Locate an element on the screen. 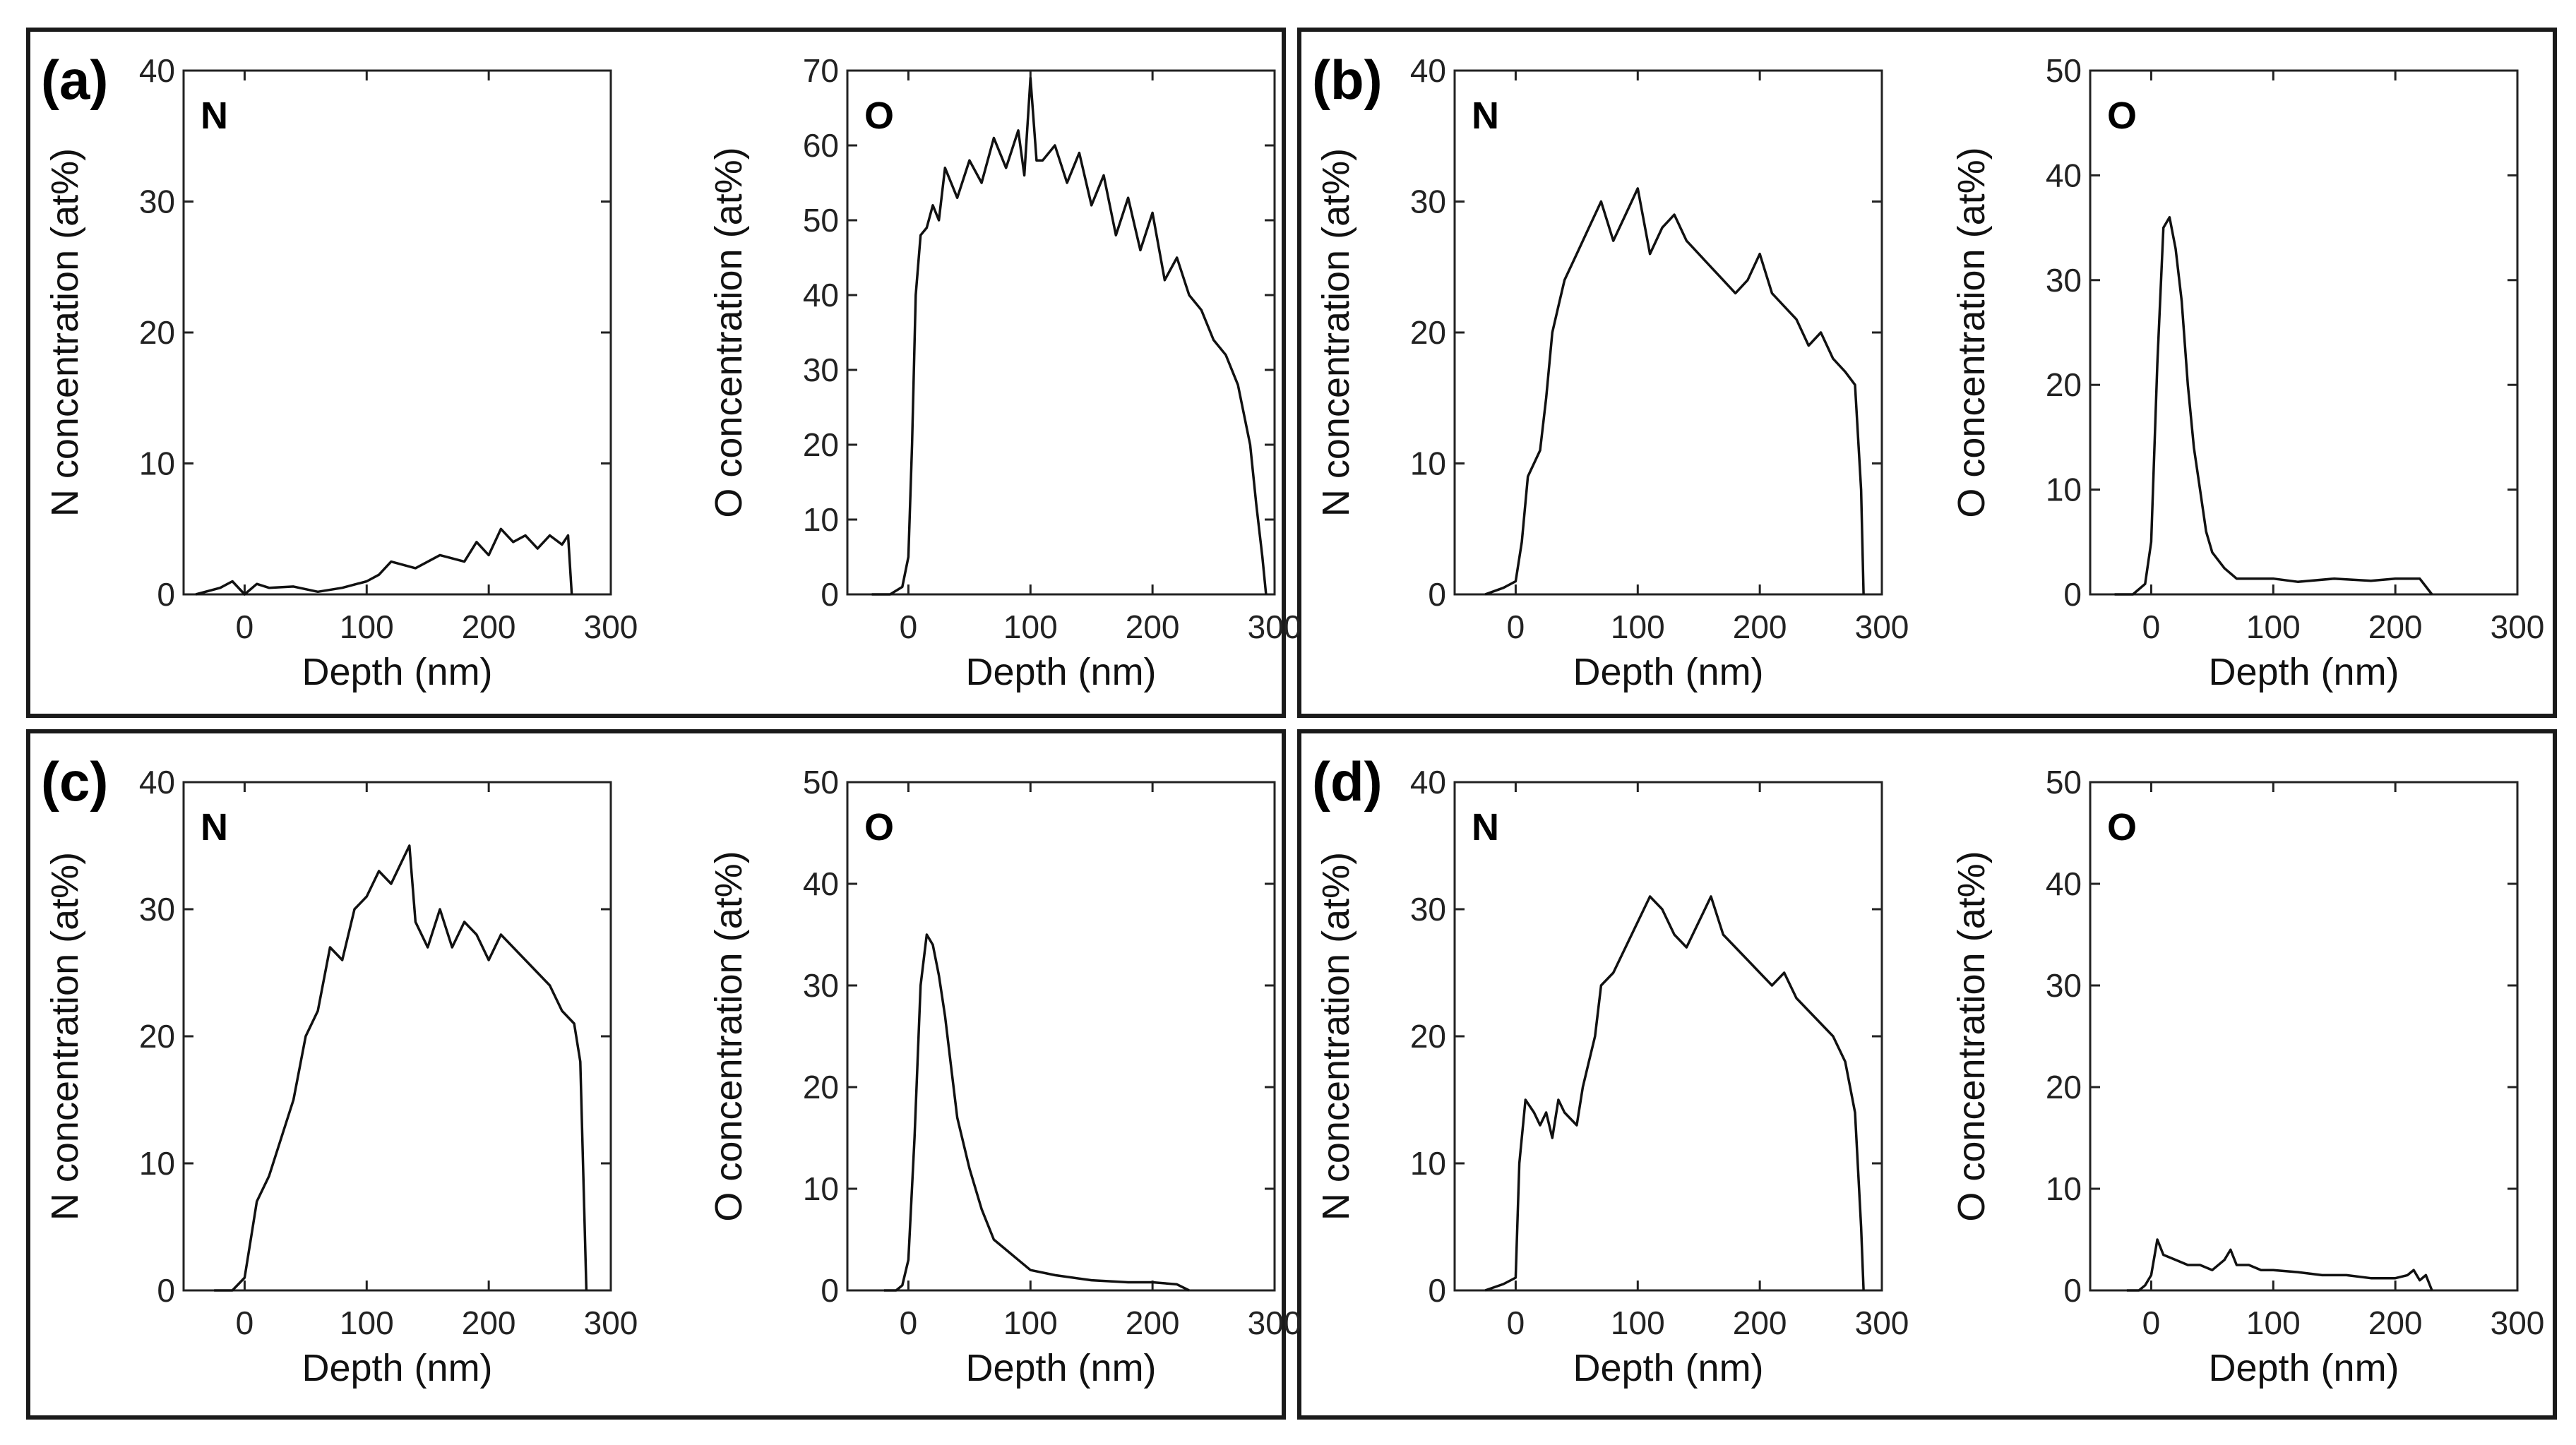 The image size is (2576, 1445). panel-label-d: (d) is located at coordinates (1347, 781).